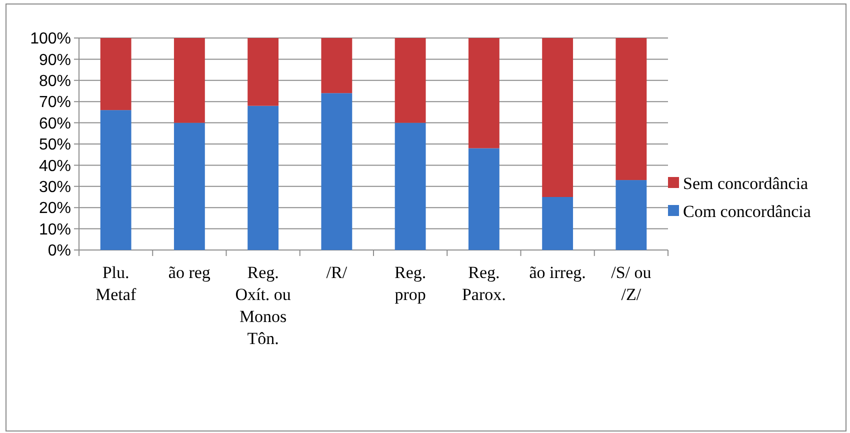 Image resolution: width=850 pixels, height=433 pixels. Describe the element at coordinates (50, 39) in the screenshot. I see `y-tick-label: 100%` at that location.